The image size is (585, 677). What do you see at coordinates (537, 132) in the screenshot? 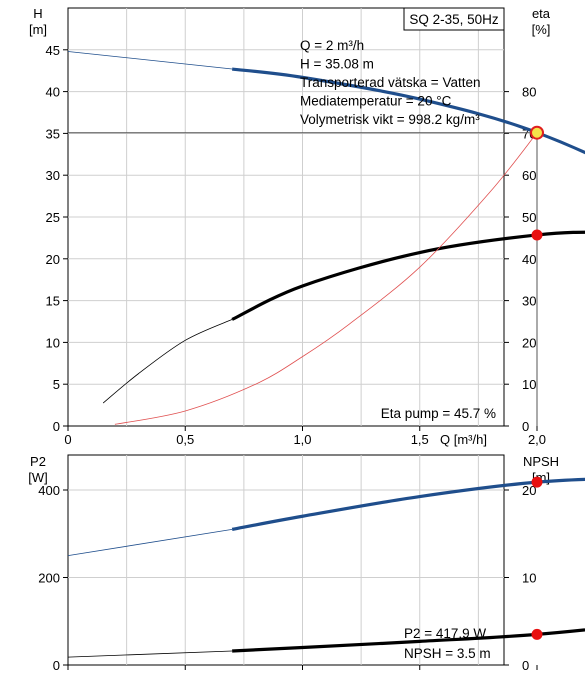
I see `operating-point-head` at bounding box center [537, 132].